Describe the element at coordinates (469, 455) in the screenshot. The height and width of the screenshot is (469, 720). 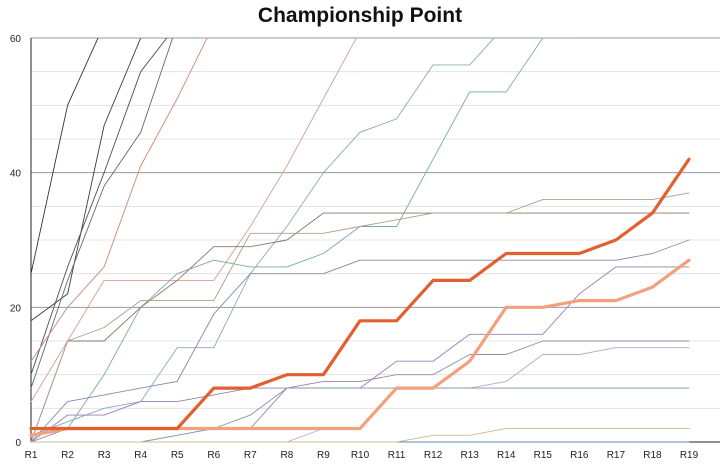
I see `x-tick-label: R13` at that location.